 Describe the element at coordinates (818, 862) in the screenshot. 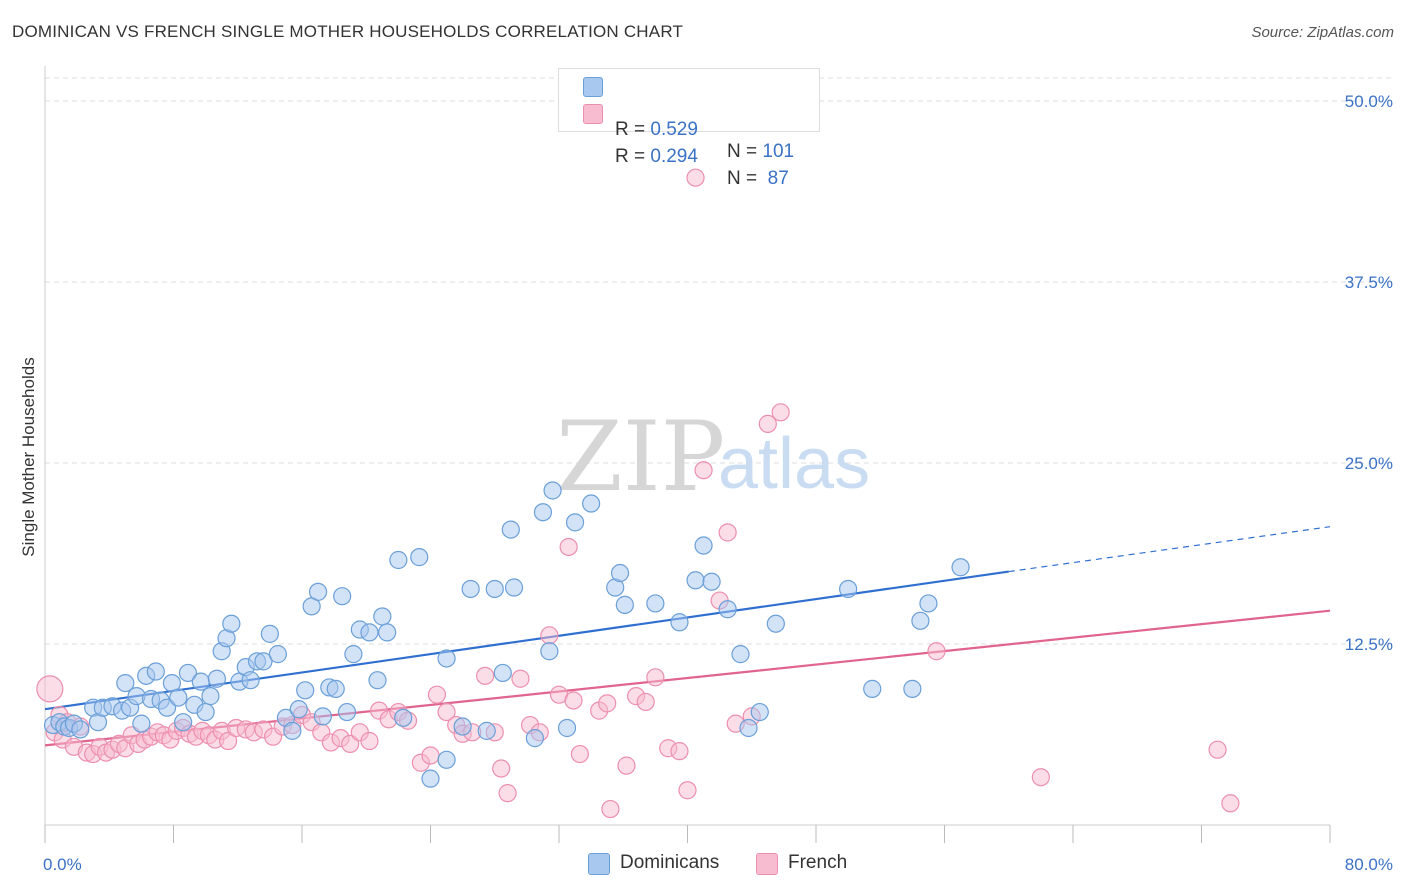

I see `bottom-legend-label: French` at that location.